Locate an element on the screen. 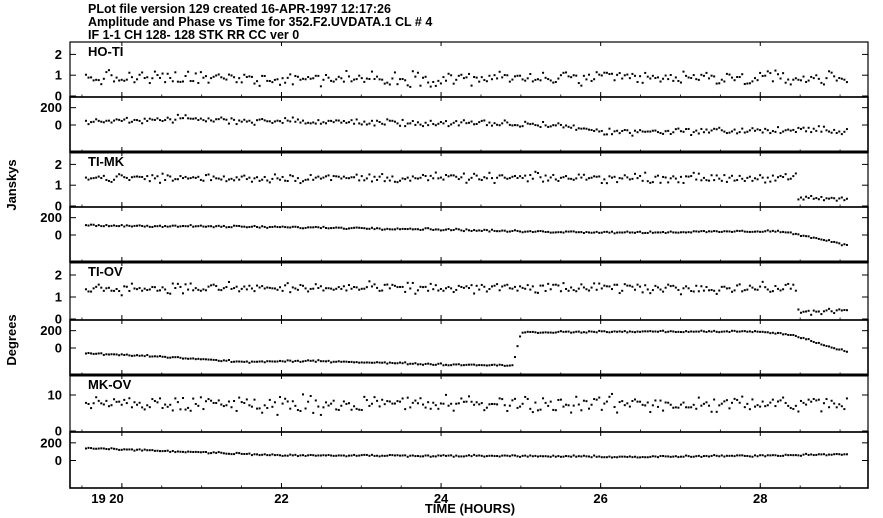 The image size is (883, 518). amp-tick-label: 1 is located at coordinates (58, 297).